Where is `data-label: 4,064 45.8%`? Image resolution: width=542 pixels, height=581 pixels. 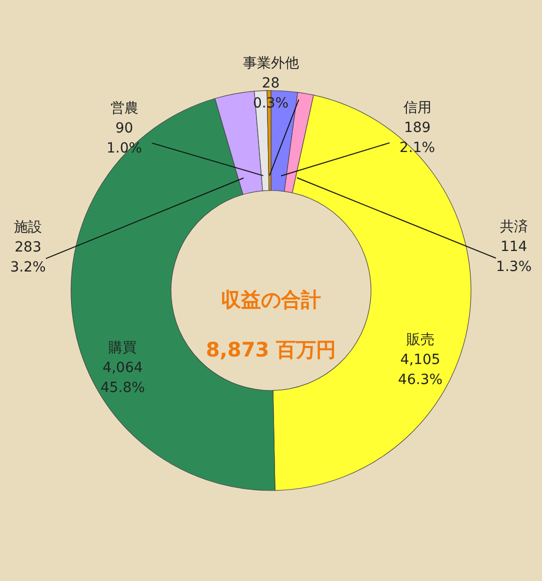 data-label: 4,064 45.8% is located at coordinates (122, 378).